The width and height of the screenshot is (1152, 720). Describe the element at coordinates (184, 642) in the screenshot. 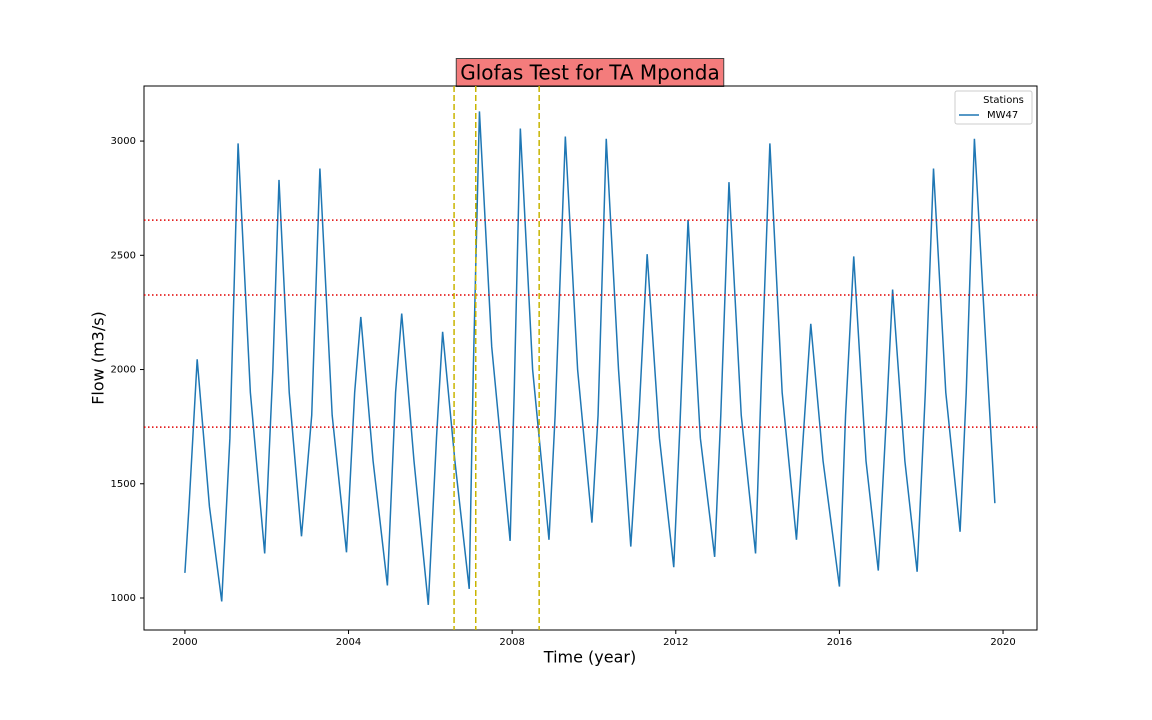

I see `x-tick-label: 2000` at that location.